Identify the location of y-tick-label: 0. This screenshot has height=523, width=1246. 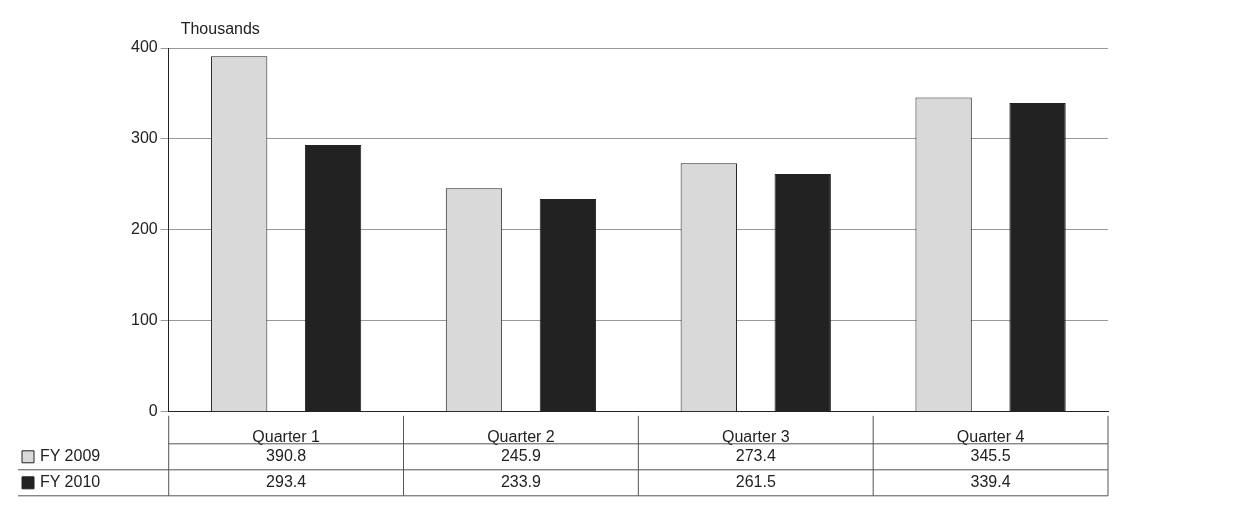
(153, 411).